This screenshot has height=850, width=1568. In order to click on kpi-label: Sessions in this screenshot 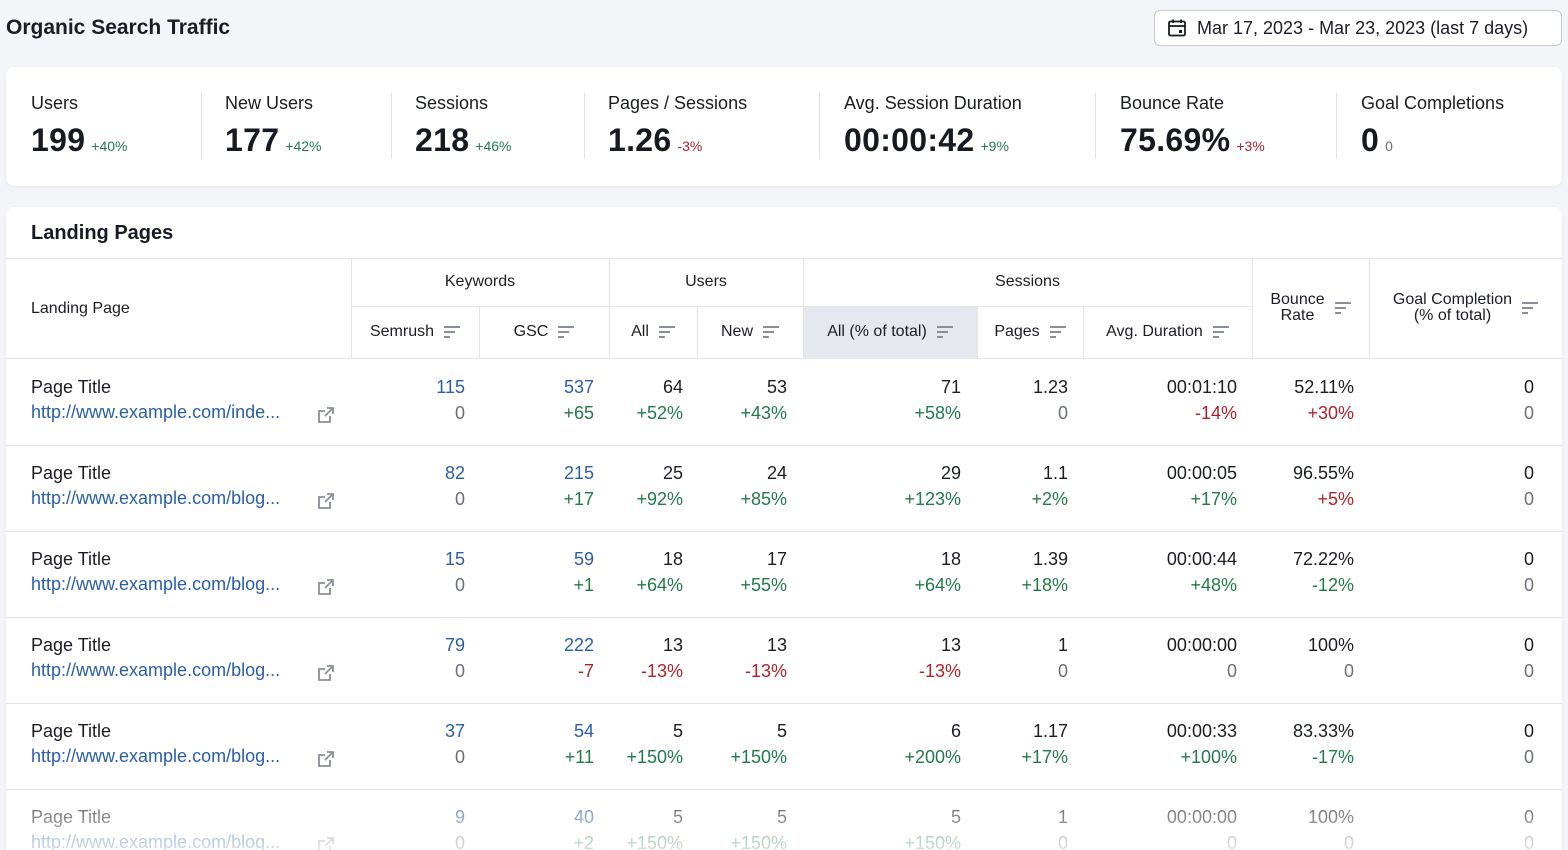, I will do `click(452, 103)`.